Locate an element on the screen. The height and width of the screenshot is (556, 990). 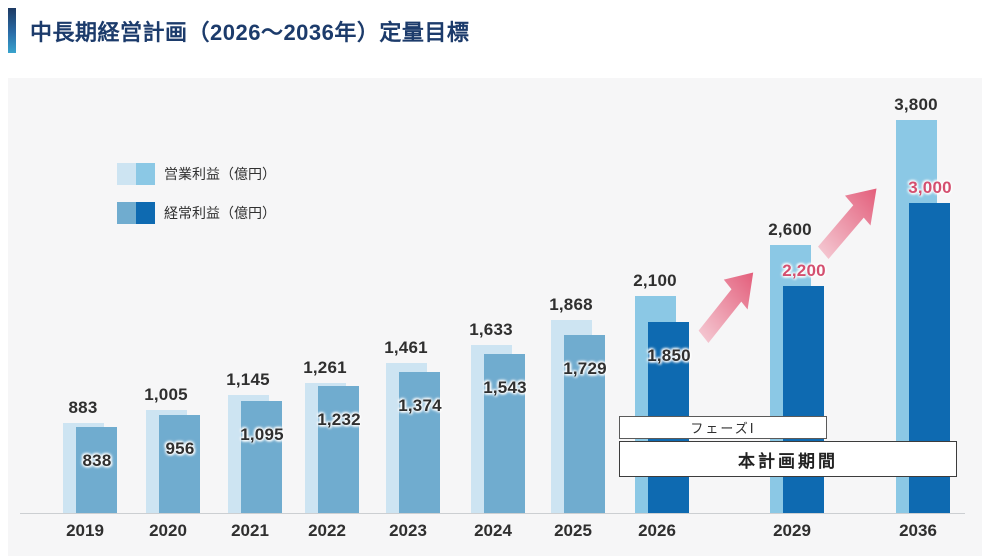
ordinary-value-2024: 1,543 is located at coordinates (505, 387).